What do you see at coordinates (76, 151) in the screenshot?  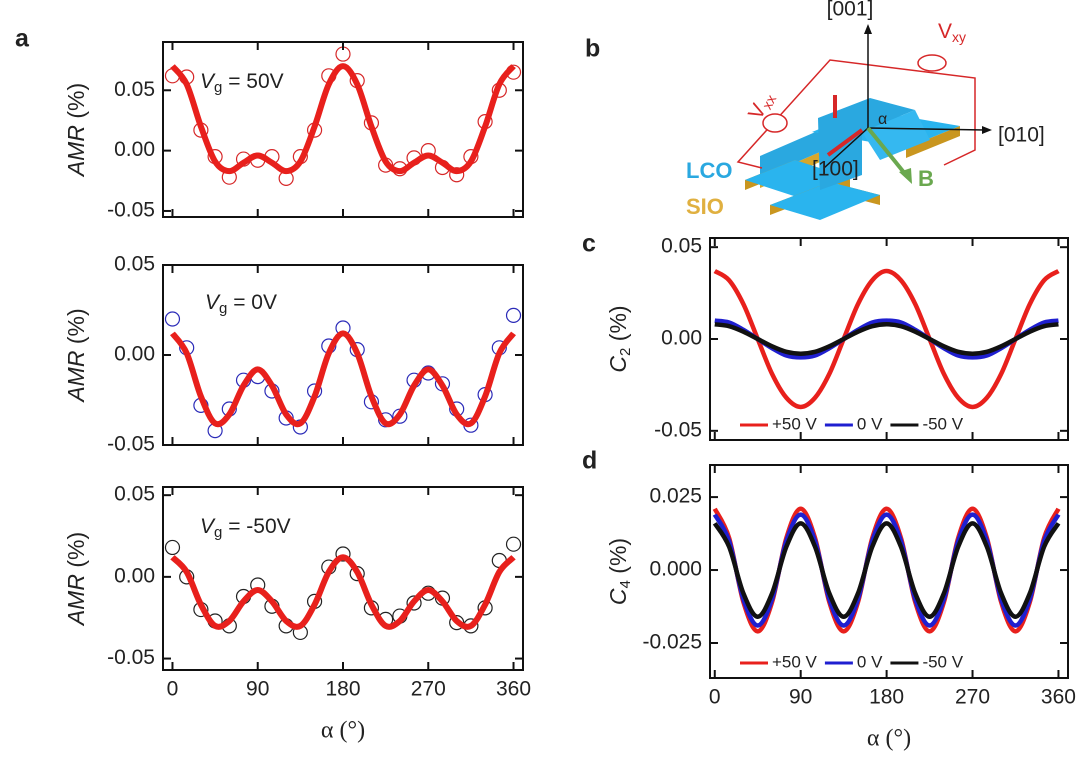 I see `y-axis-label-part: AMR` at bounding box center [76, 151].